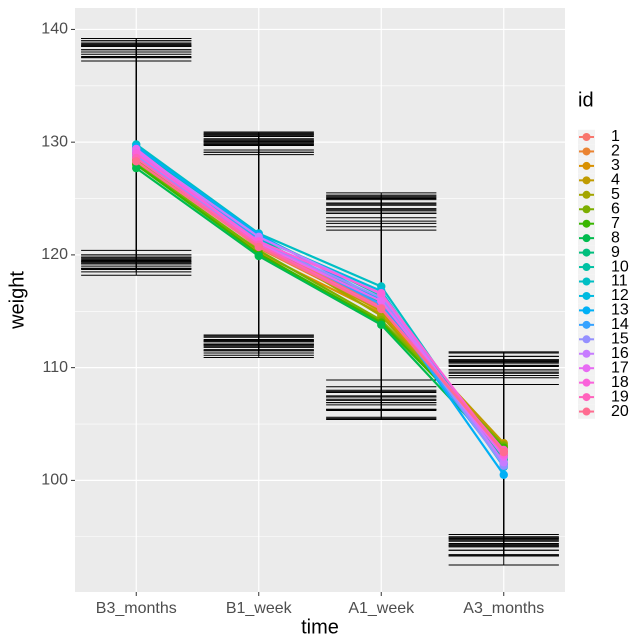 The width and height of the screenshot is (633, 644). What do you see at coordinates (620, 367) in the screenshot?
I see `legend-label: 17` at bounding box center [620, 367].